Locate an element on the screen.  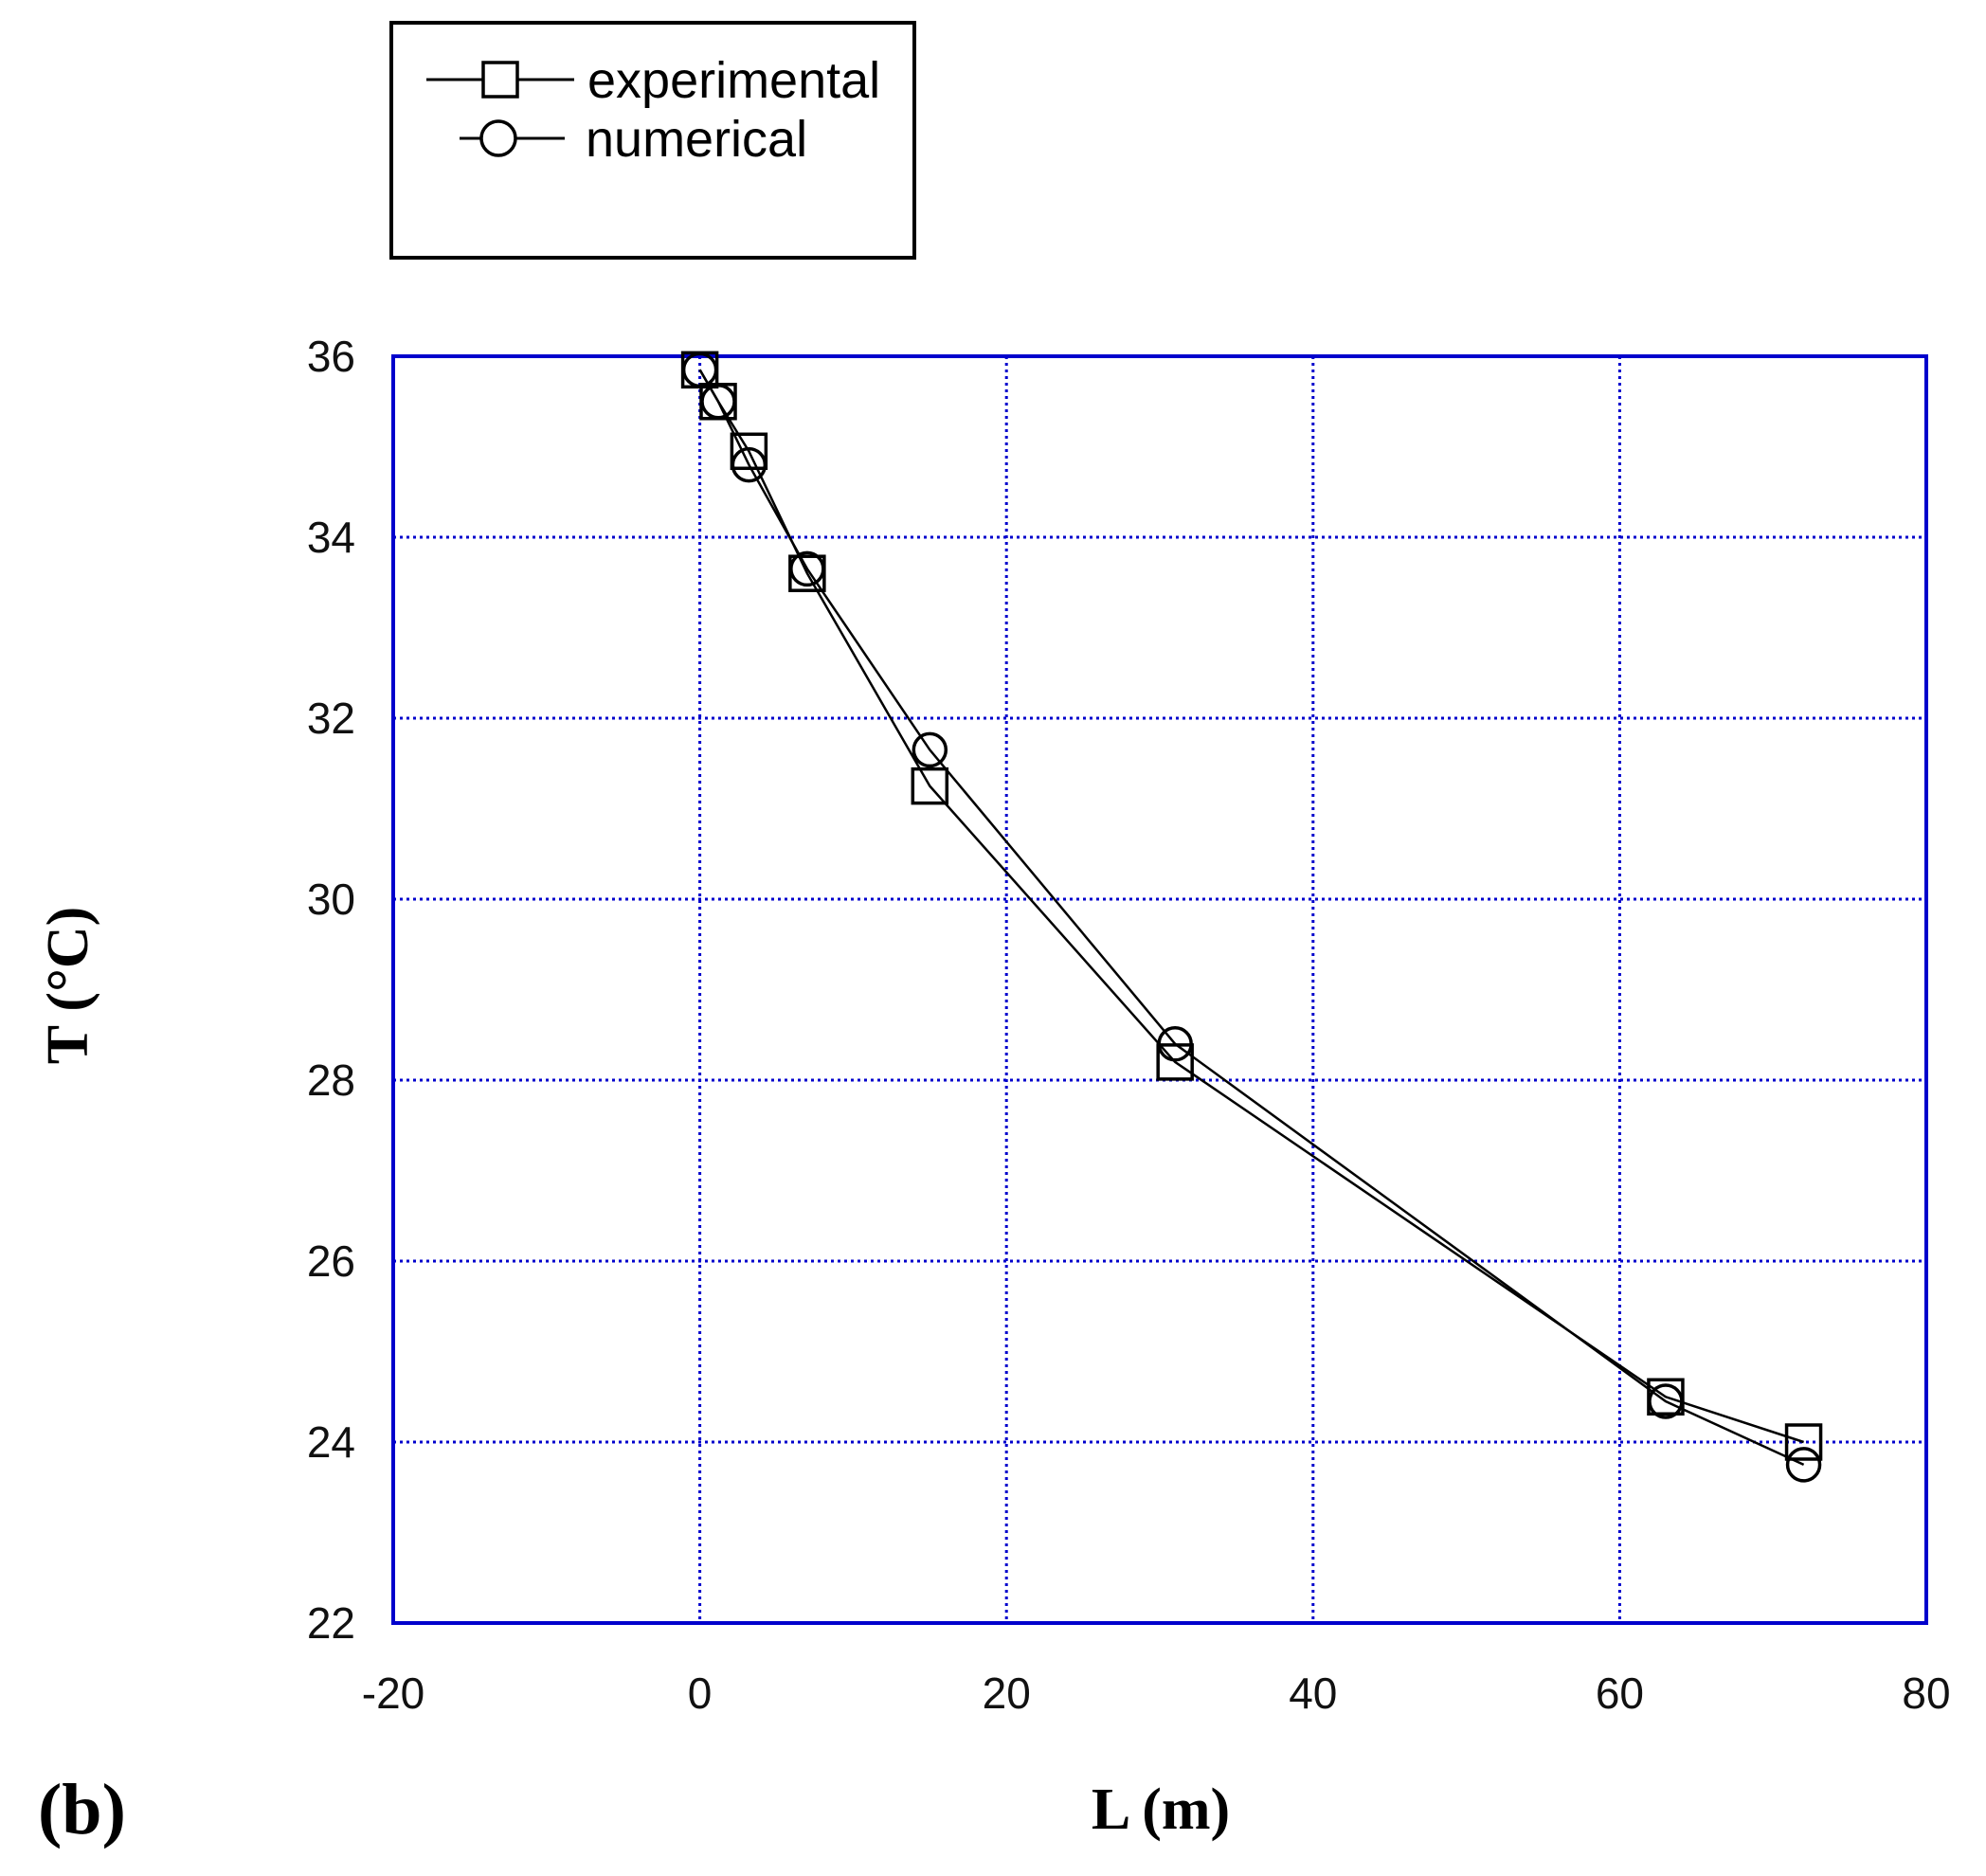
legend-item-experimental: experimental is located at coordinates (653, 80).